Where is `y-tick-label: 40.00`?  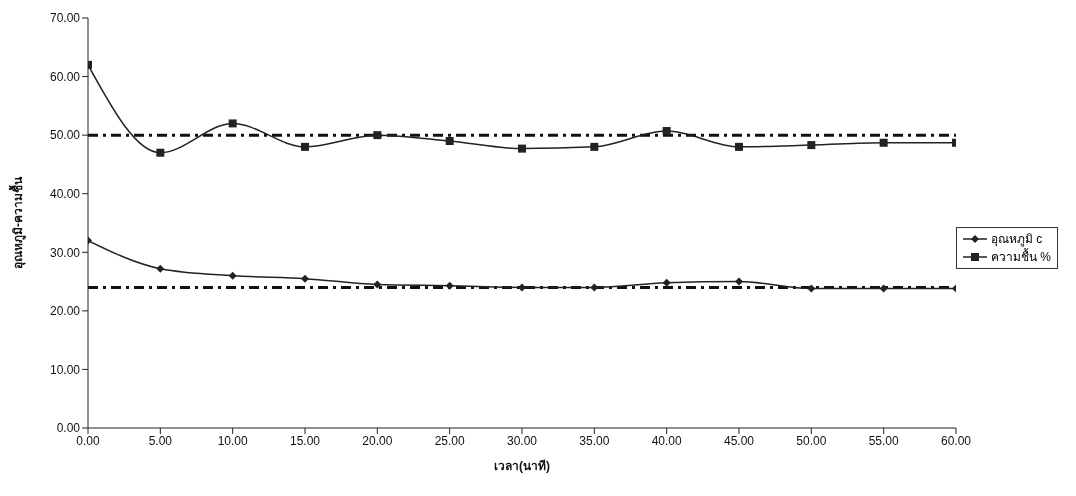
y-tick-label: 40.00 is located at coordinates (65, 193).